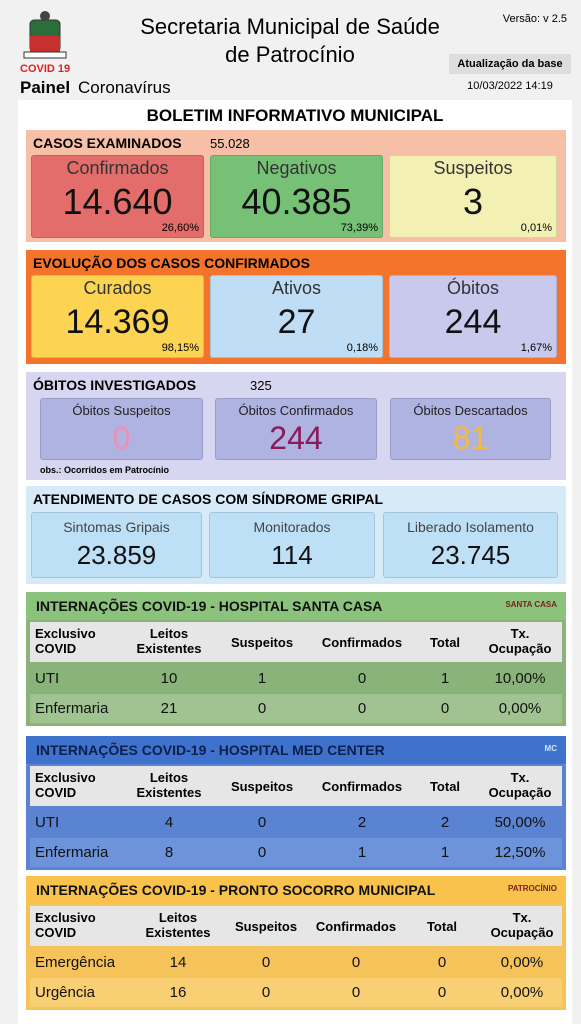 The width and height of the screenshot is (581, 1024). I want to click on card-label: Curados, so click(117, 288).